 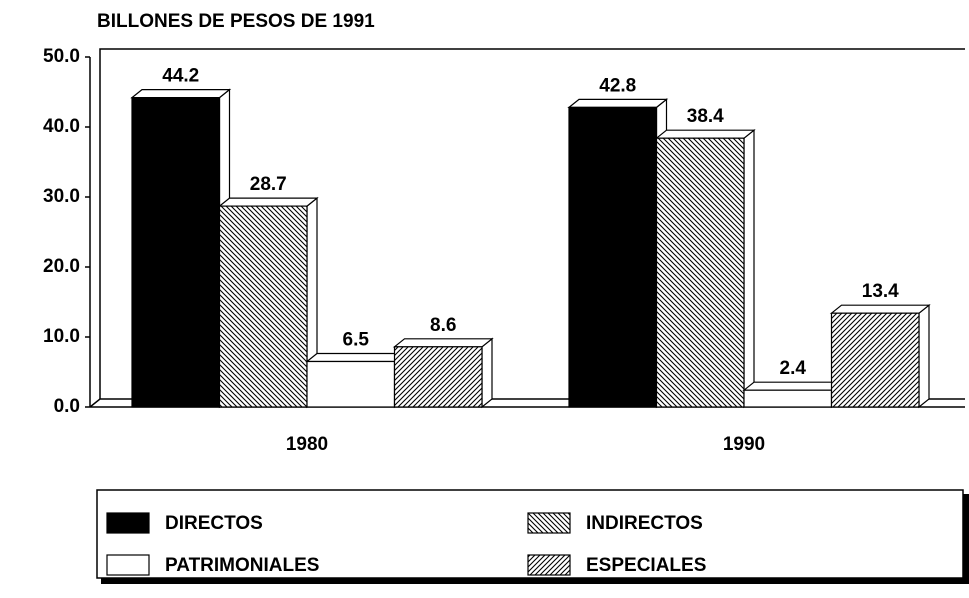 What do you see at coordinates (61, 336) in the screenshot?
I see `y-tick-label: 10.0` at bounding box center [61, 336].